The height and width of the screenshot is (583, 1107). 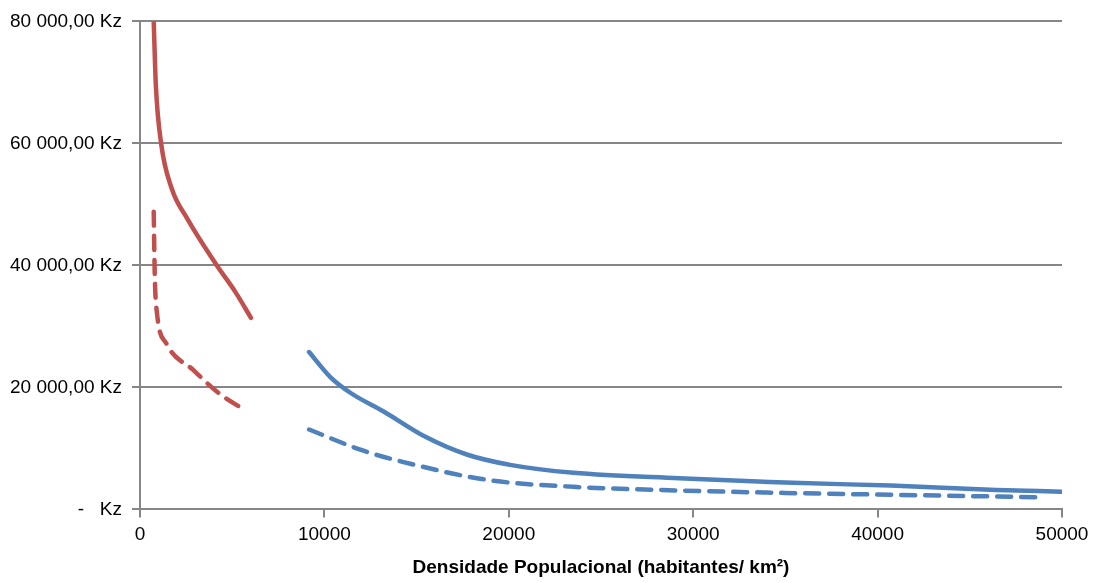 What do you see at coordinates (202, 171) in the screenshot?
I see `line-series` at bounding box center [202, 171].